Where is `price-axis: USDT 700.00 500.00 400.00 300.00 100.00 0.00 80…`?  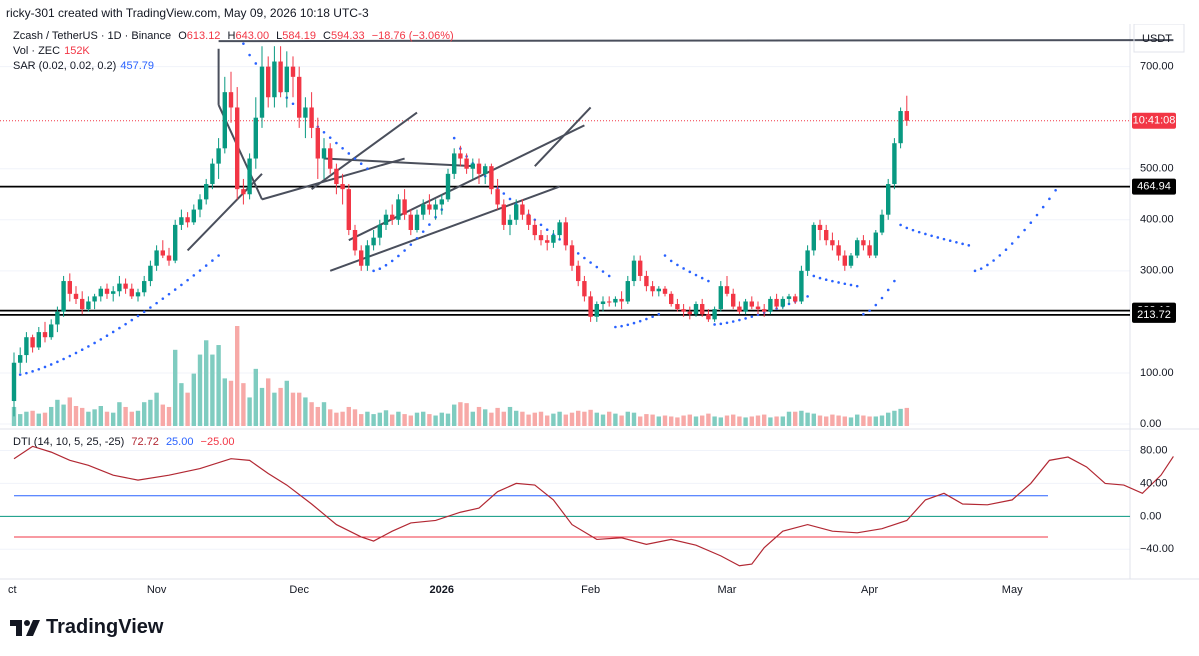 price-axis: USDT 700.00 500.00 400.00 300.00 100.00 0.00 80… is located at coordinates (1158, 289).